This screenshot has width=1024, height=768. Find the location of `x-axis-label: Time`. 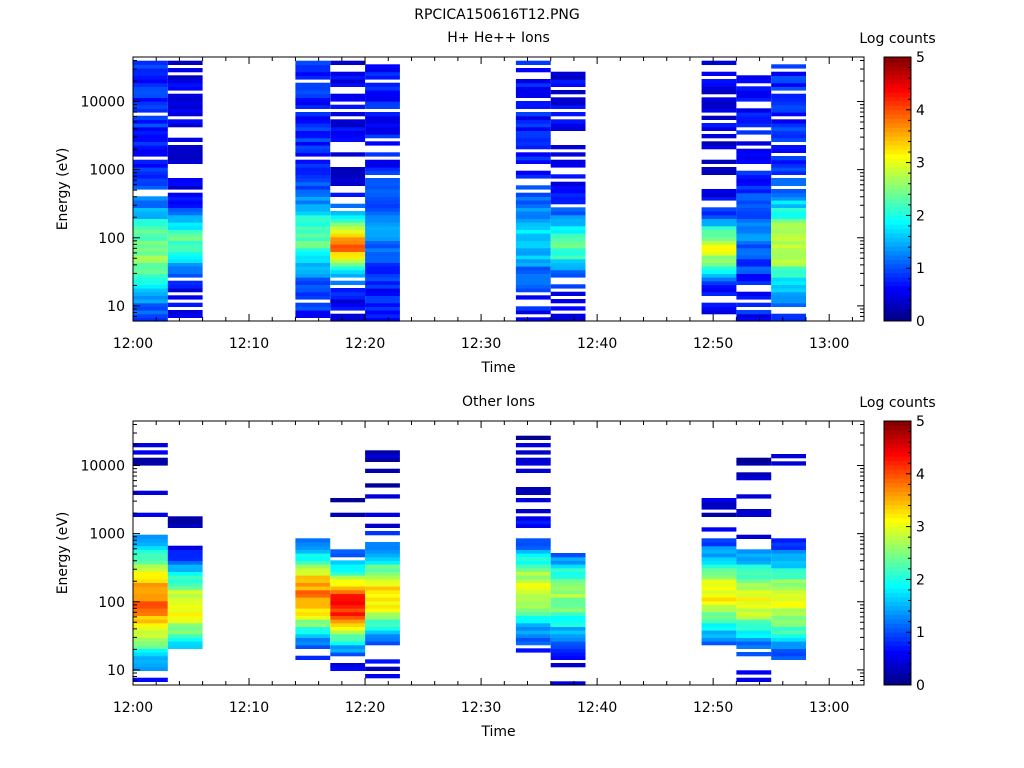

x-axis-label: Time is located at coordinates (497, 368).